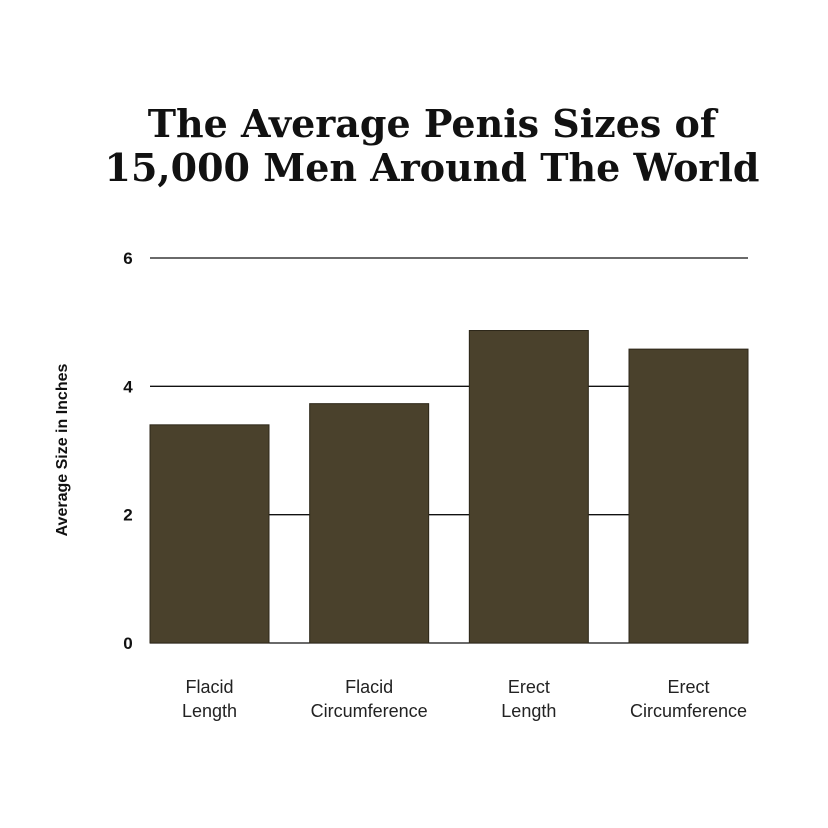 The width and height of the screenshot is (828, 828). What do you see at coordinates (128, 386) in the screenshot?
I see `y-tick-label: 4` at bounding box center [128, 386].